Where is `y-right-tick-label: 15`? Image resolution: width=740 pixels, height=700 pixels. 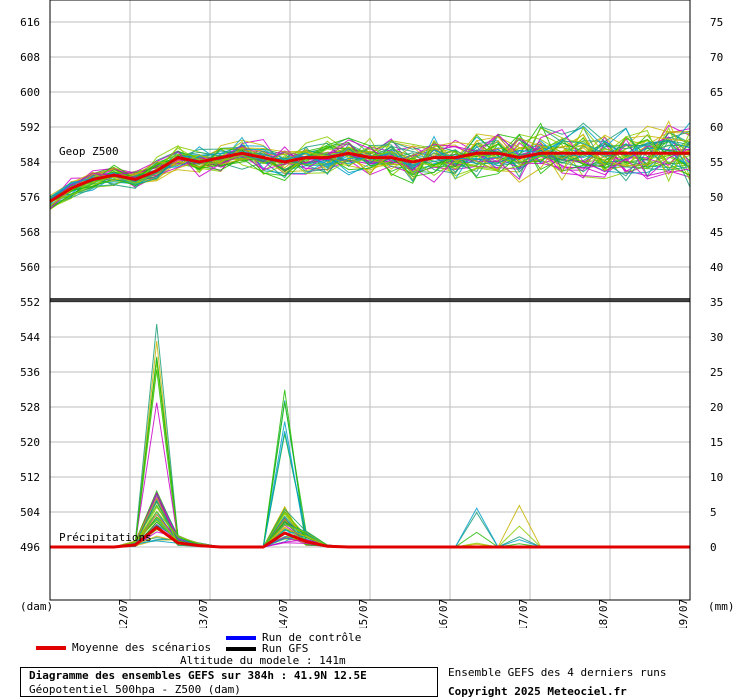 y-right-tick-label: 15 is located at coordinates (716, 442).